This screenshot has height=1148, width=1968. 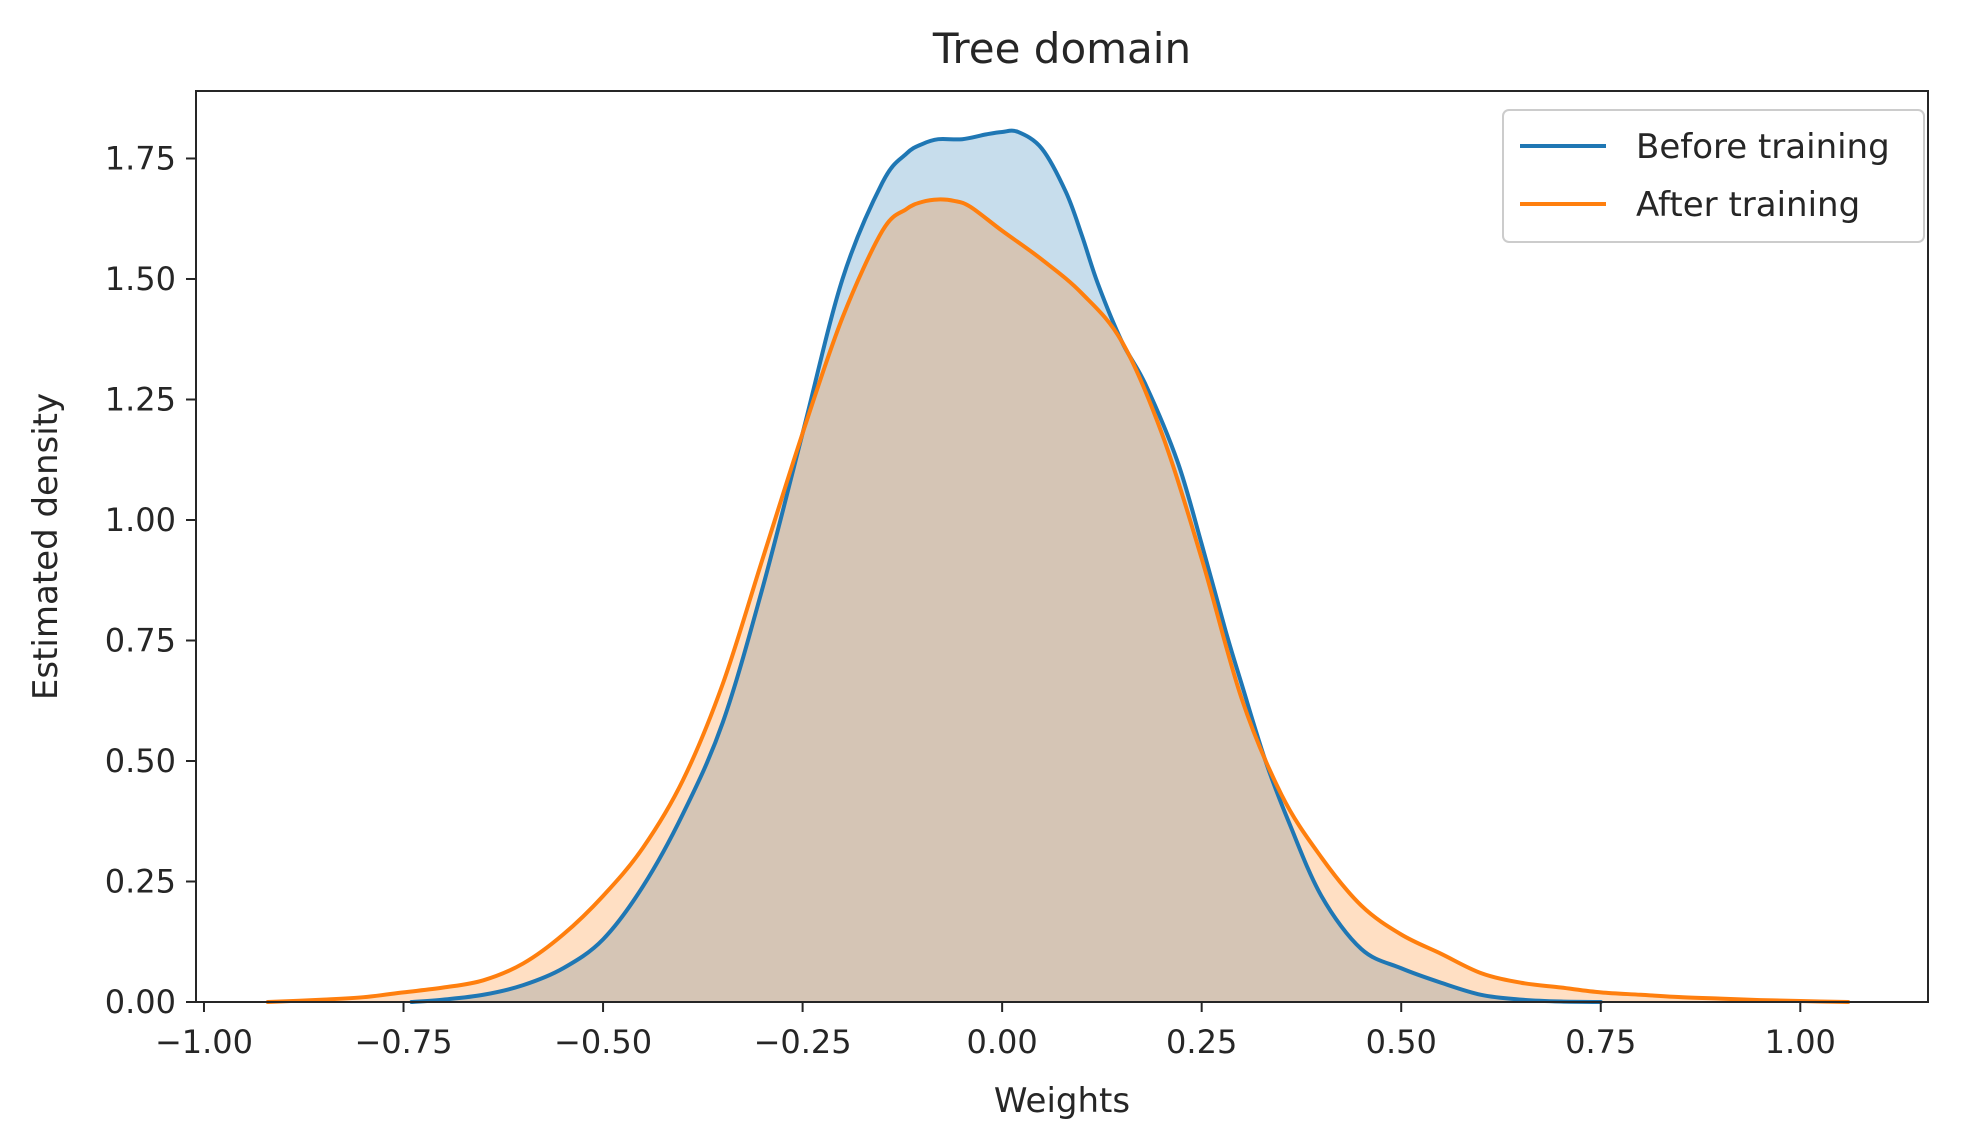 What do you see at coordinates (140, 399) in the screenshot?
I see `y-tick-label: 1.25` at bounding box center [140, 399].